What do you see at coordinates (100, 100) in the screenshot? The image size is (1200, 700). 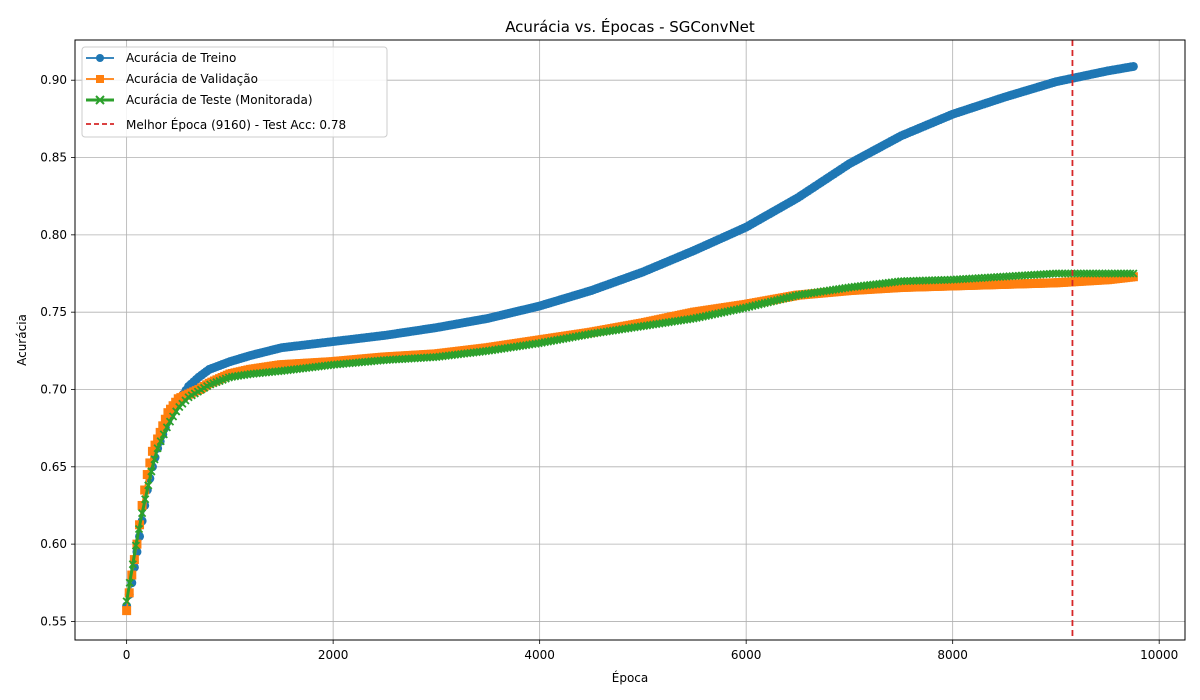 I see `legend-marker-test` at bounding box center [100, 100].